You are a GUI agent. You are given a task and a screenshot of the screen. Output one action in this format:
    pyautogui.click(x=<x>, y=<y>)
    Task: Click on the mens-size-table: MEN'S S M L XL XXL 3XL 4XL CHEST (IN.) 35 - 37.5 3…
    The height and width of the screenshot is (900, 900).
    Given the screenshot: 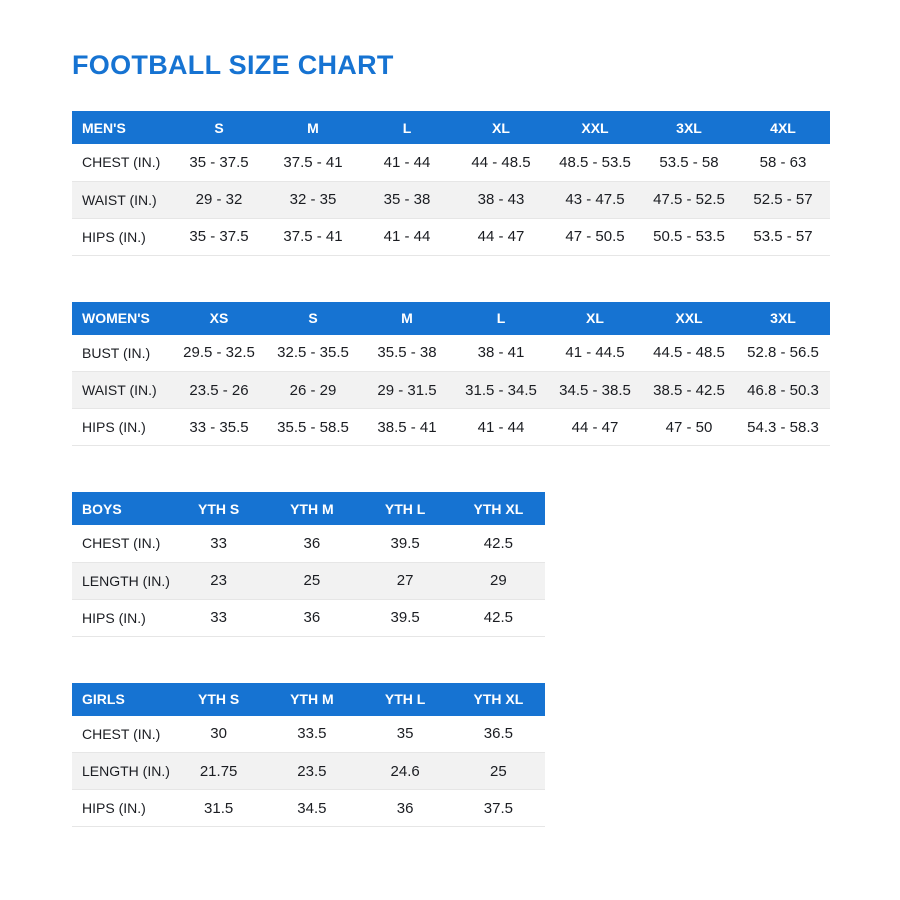 What is the action you would take?
    pyautogui.click(x=451, y=183)
    